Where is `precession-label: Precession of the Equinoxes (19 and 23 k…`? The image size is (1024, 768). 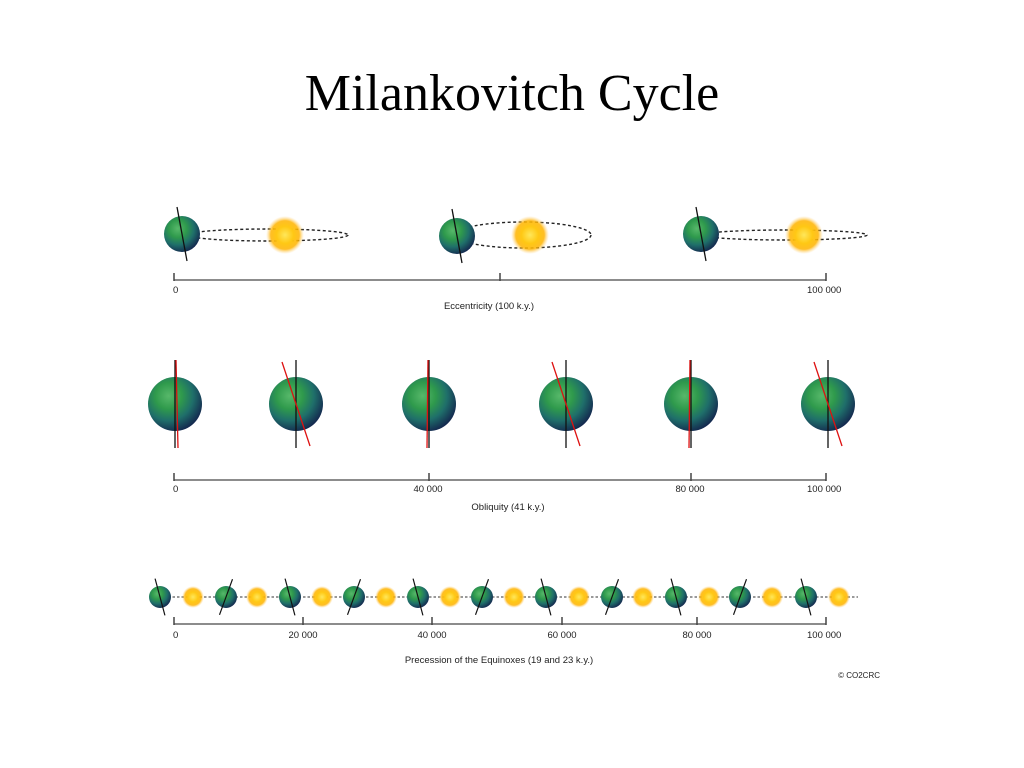
precession-label: Precession of the Equinoxes (19 and 23 k… is located at coordinates (499, 660).